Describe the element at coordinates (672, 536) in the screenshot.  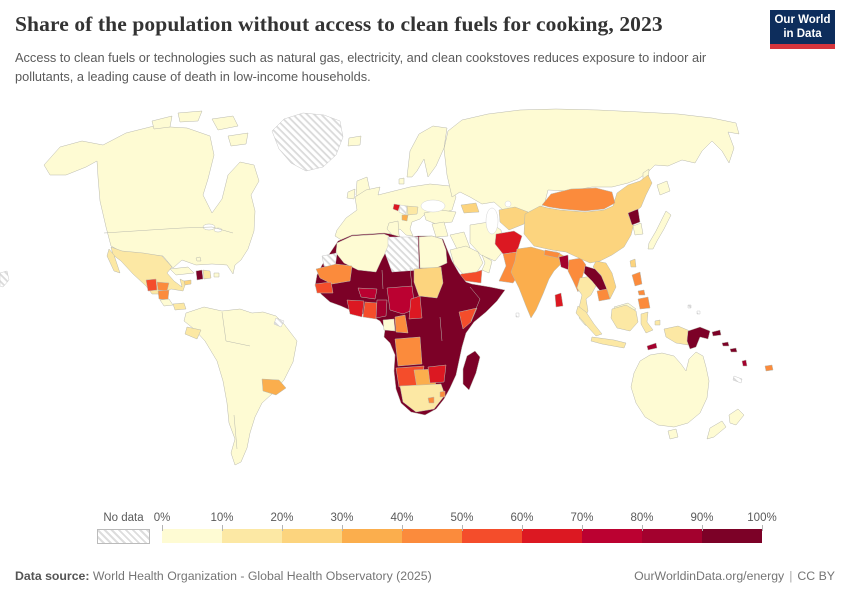
I see `legend-swatch-80-90%` at that location.